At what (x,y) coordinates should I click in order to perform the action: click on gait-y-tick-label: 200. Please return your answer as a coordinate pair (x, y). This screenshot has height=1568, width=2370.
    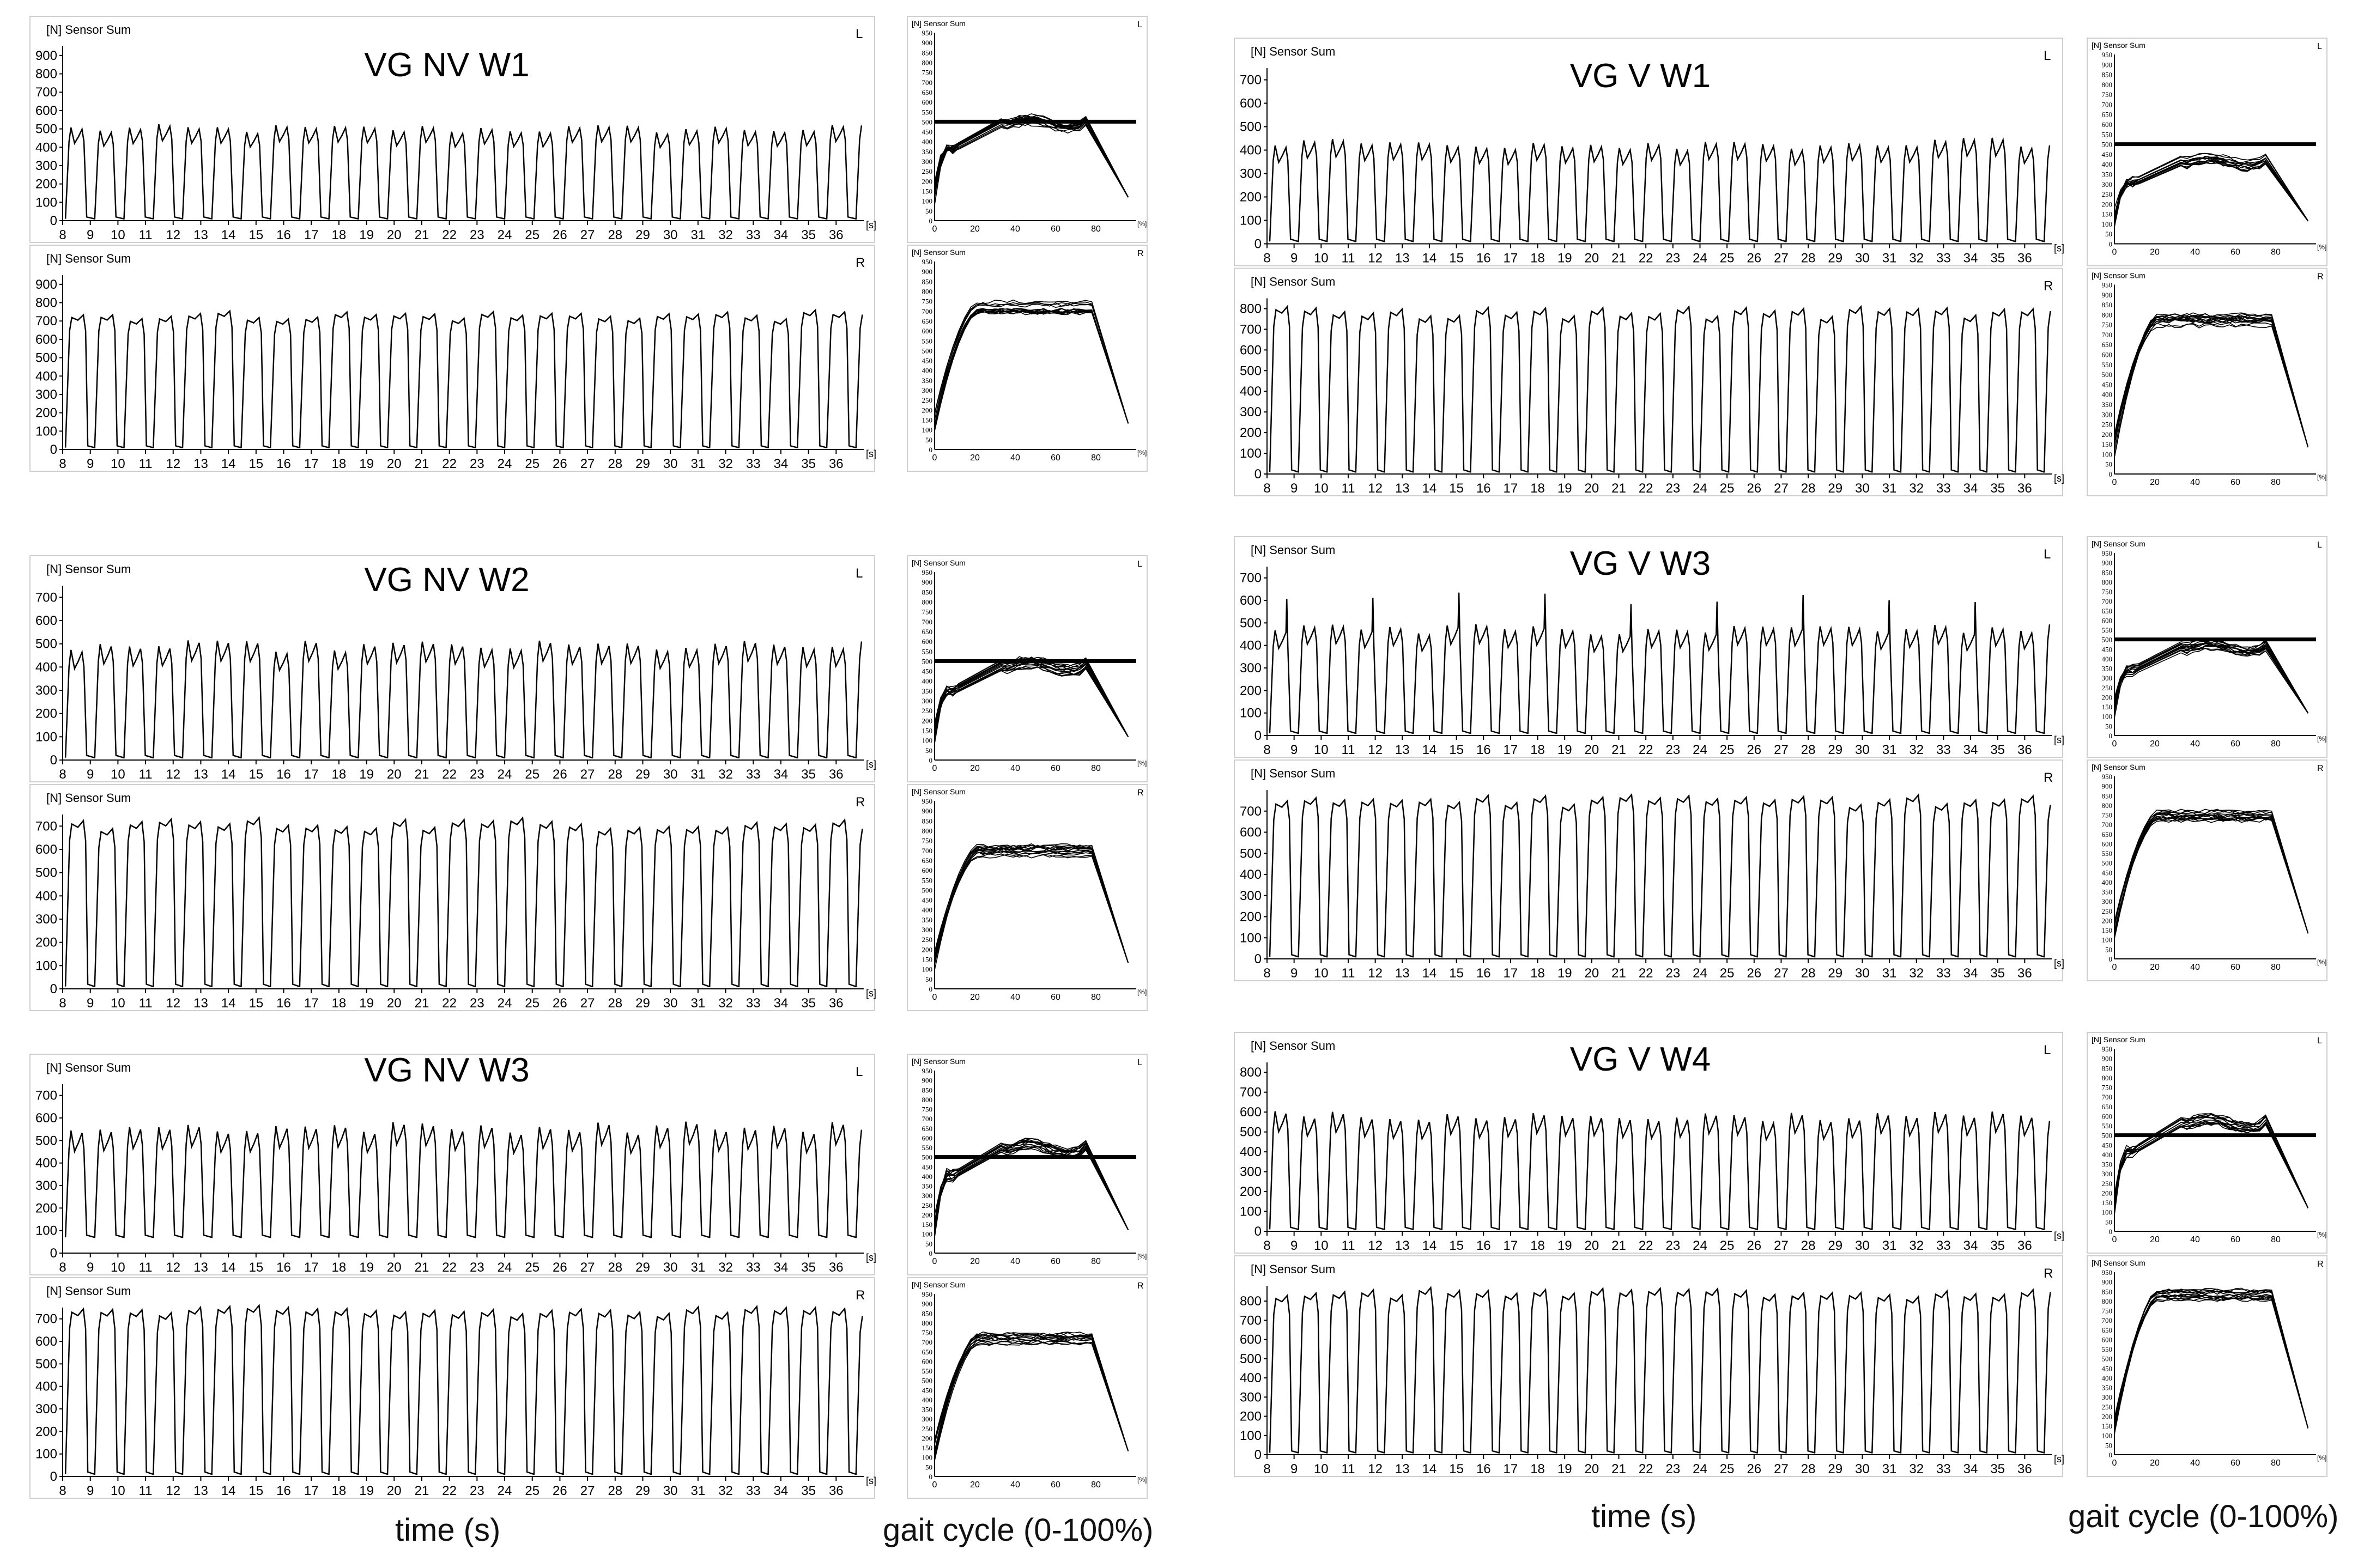
    Looking at the image, I should click on (927, 720).